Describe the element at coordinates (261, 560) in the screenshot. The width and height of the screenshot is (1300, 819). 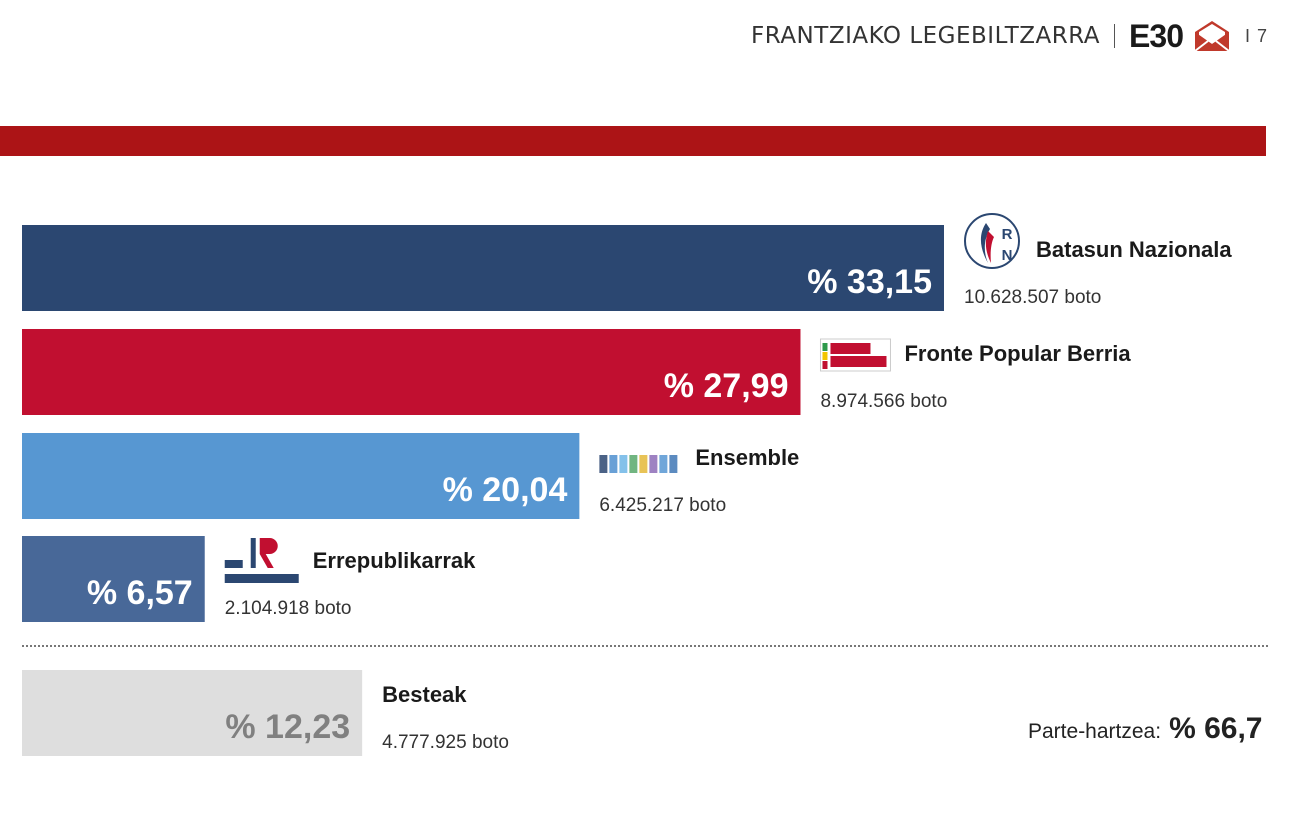
I see `les-republicains-logo` at that location.